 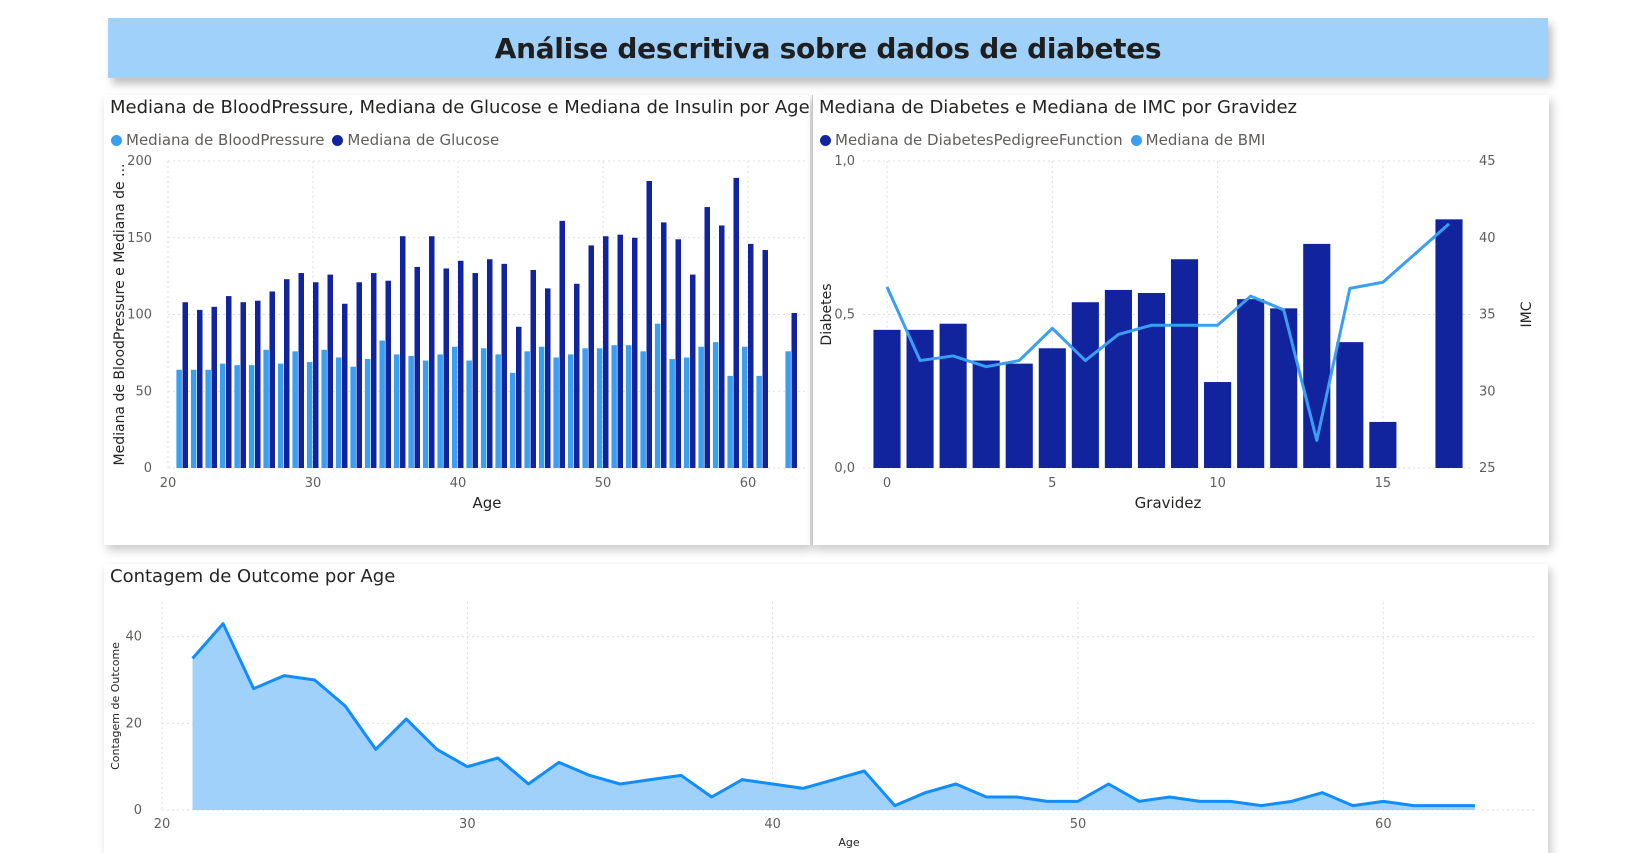 I want to click on x-axis-title: Gravidez, so click(x=1168, y=503).